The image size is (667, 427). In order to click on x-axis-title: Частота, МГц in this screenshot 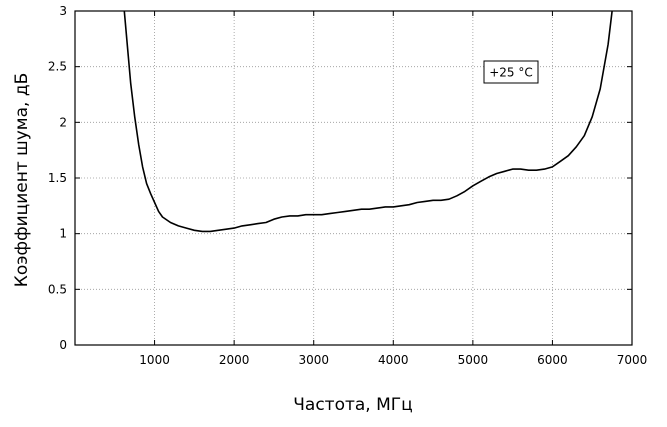, I will do `click(352, 405)`.